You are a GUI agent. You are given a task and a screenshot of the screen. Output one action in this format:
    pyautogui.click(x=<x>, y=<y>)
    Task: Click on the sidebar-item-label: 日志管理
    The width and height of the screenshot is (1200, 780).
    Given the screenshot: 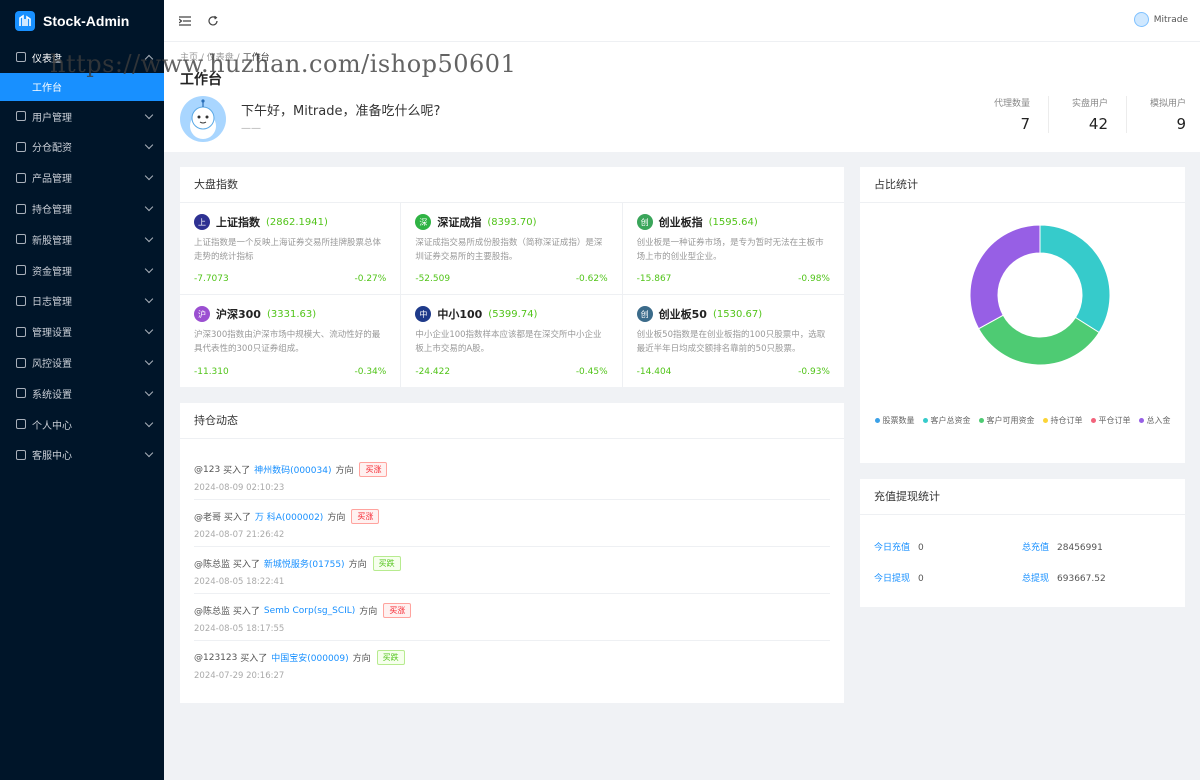 What is the action you would take?
    pyautogui.click(x=52, y=303)
    